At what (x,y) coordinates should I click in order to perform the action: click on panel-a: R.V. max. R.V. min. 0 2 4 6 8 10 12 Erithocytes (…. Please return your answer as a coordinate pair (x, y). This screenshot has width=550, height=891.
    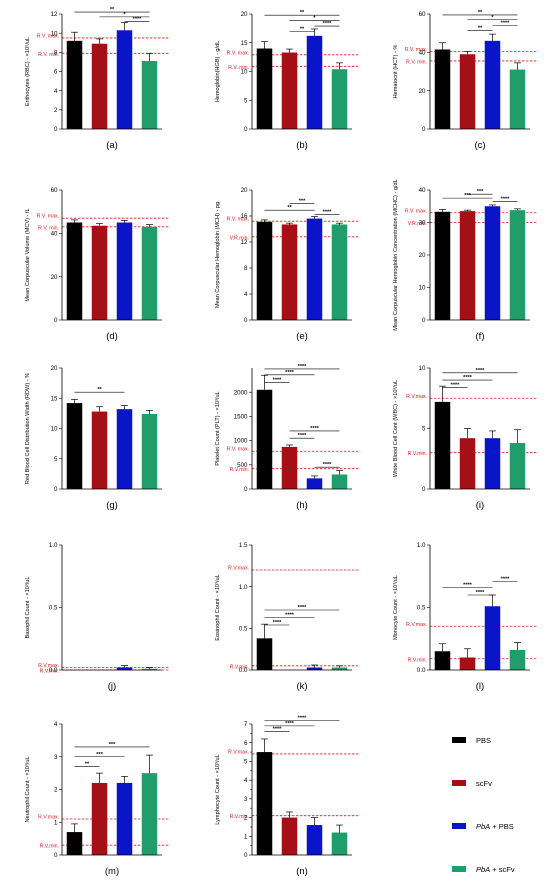
    Looking at the image, I should click on (97, 79).